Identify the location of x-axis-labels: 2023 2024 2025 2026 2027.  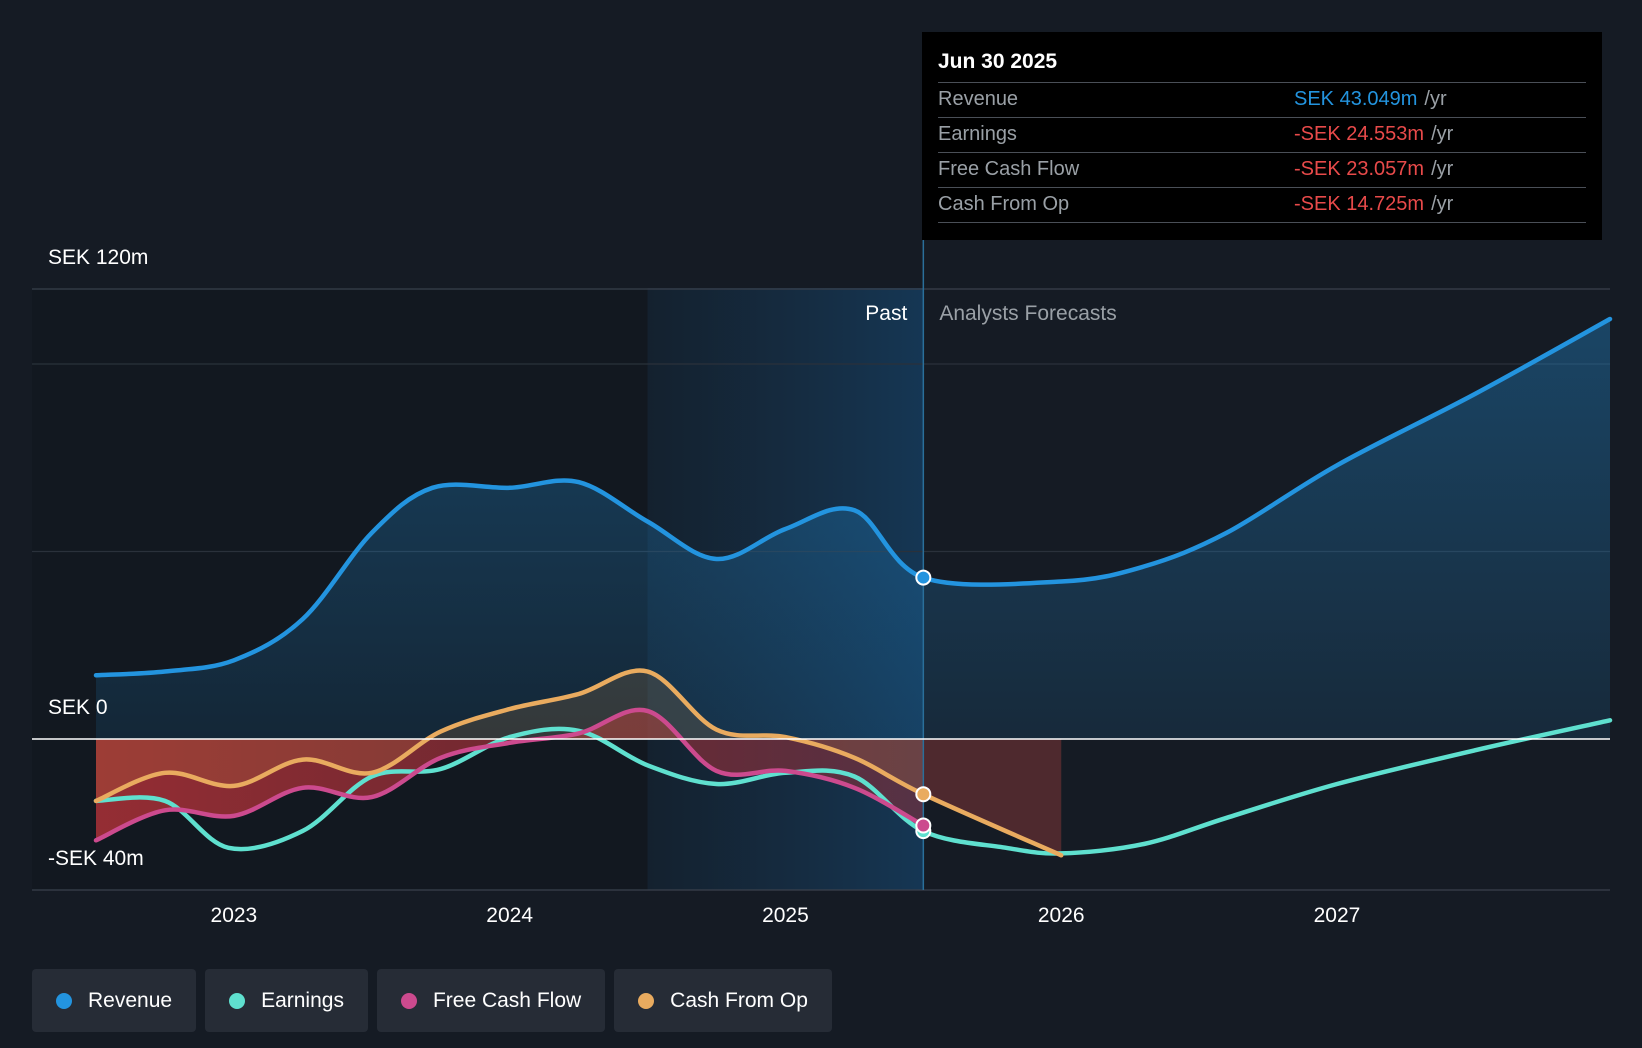
(786, 915).